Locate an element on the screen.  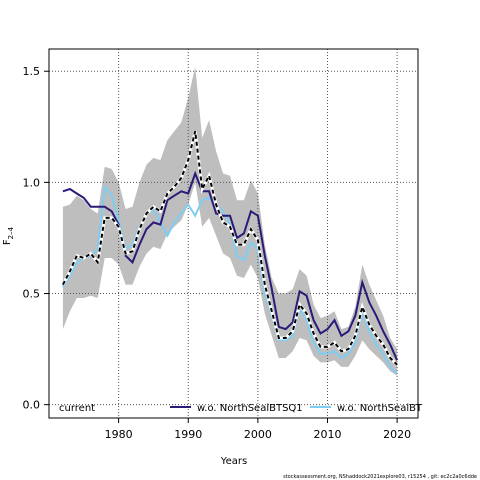
x-tick-label: 2020 is located at coordinates (397, 434).